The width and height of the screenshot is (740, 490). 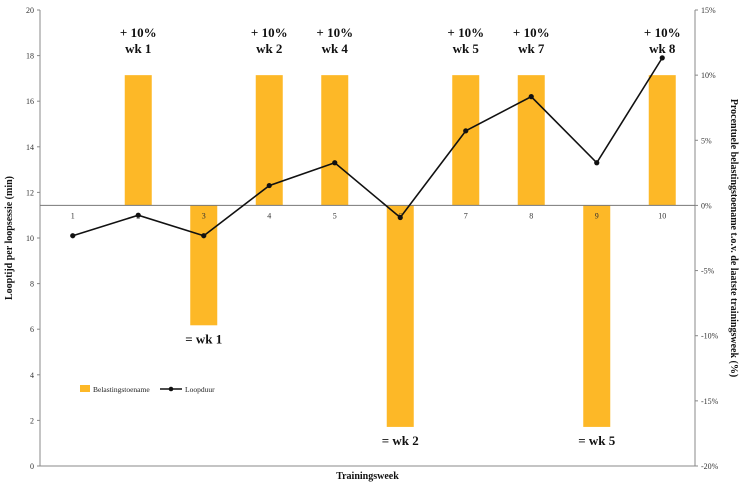 I want to click on annotation-week-7: + 10%, so click(x=465, y=32).